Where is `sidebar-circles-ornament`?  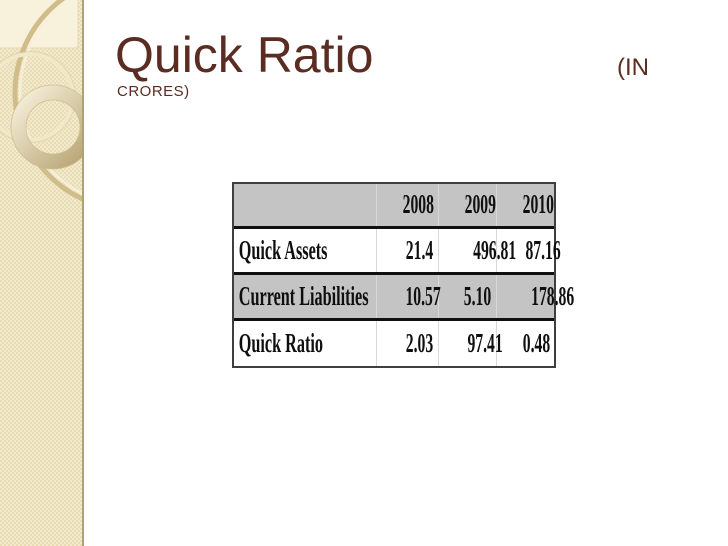 sidebar-circles-ornament is located at coordinates (41, 101).